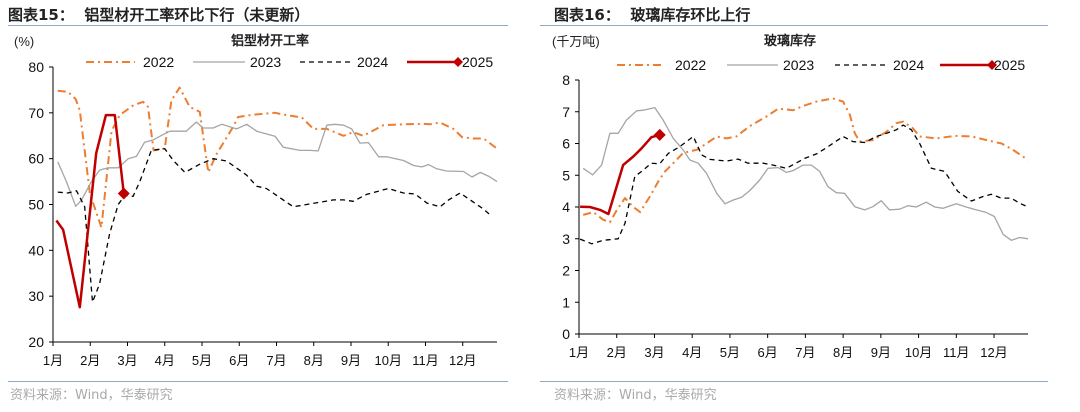  I want to click on y-tick-label: 1, so click(566, 302).